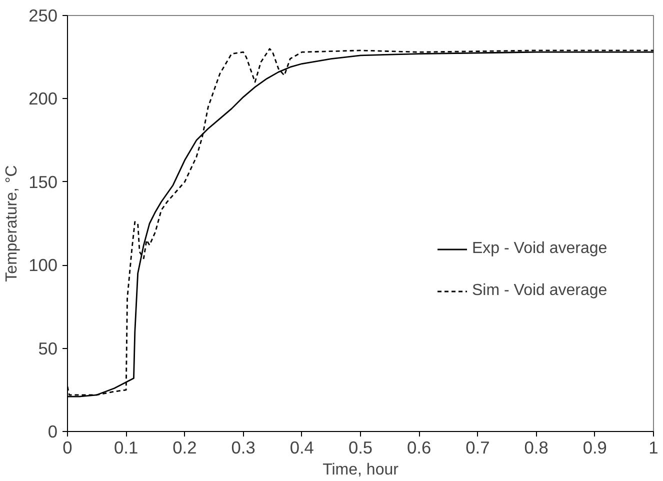  Describe the element at coordinates (419, 448) in the screenshot. I see `x-tick-label: 0.6` at that location.